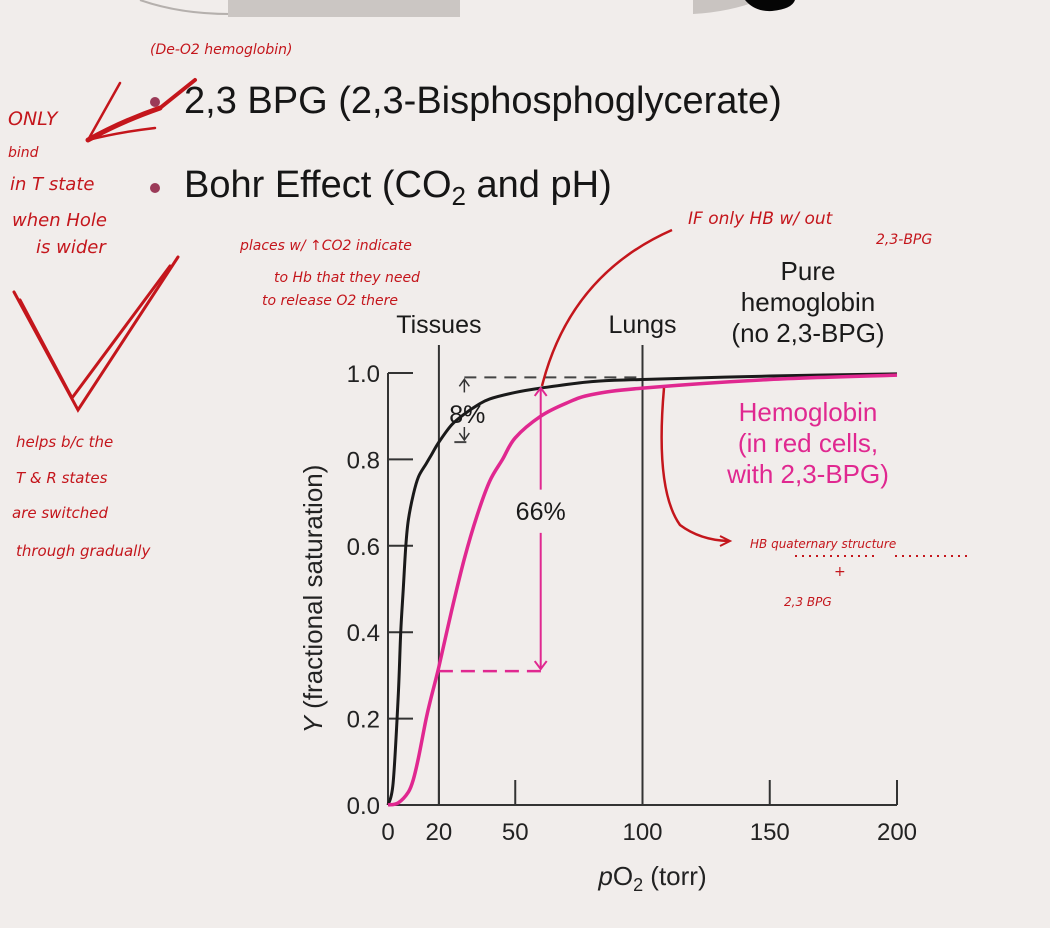 The height and width of the screenshot is (928, 1050). Describe the element at coordinates (642, 325) in the screenshot. I see `marker-label-lungs: Lungs` at that location.